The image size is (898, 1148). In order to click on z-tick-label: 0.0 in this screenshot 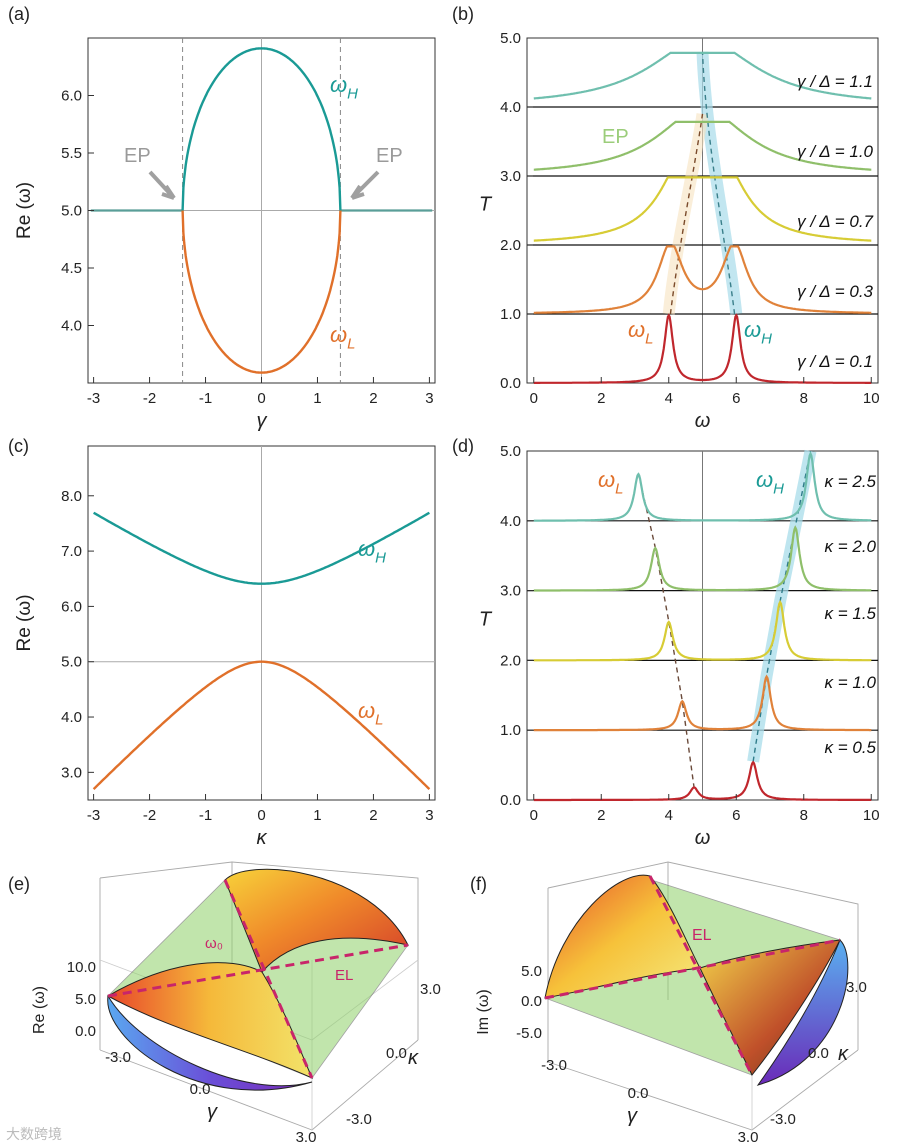, I will do `click(531, 1001)`.